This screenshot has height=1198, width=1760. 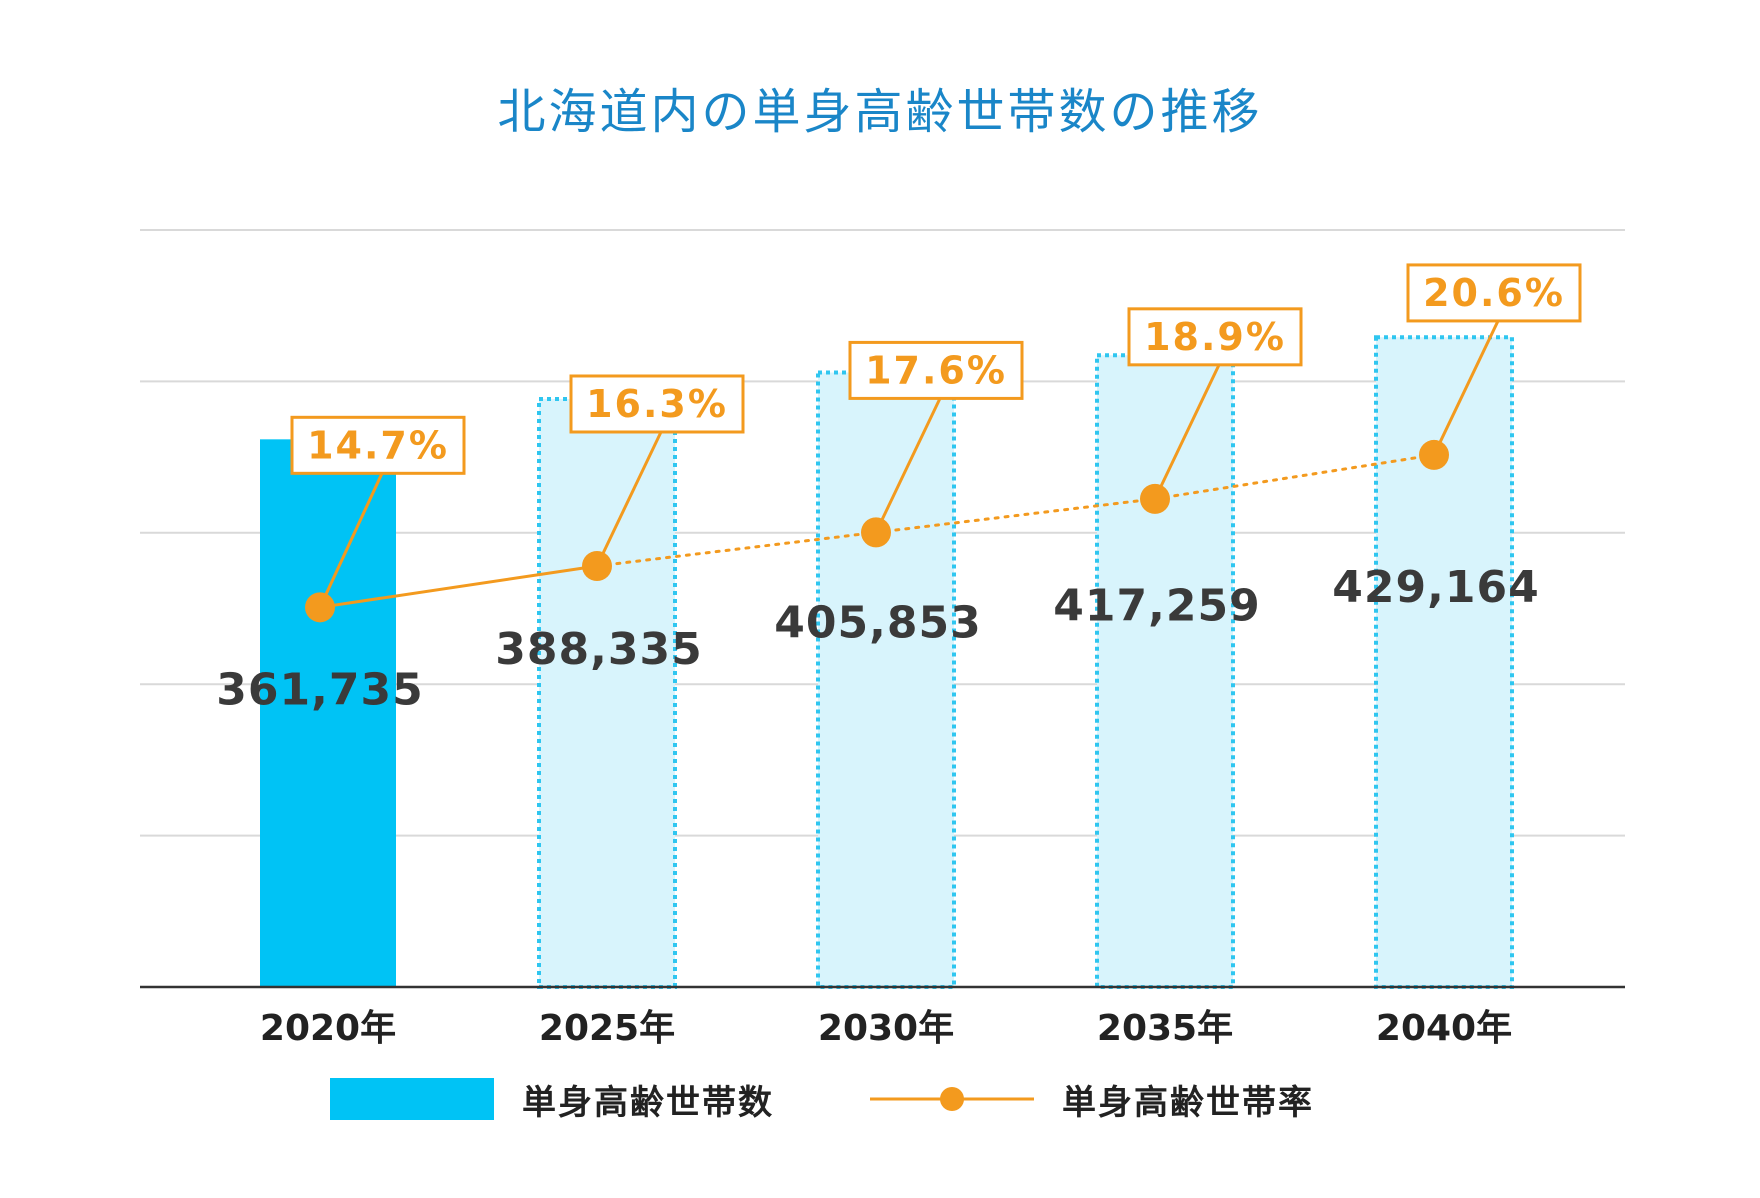 What do you see at coordinates (886, 1028) in the screenshot?
I see `x-tick-label: 2030年` at bounding box center [886, 1028].